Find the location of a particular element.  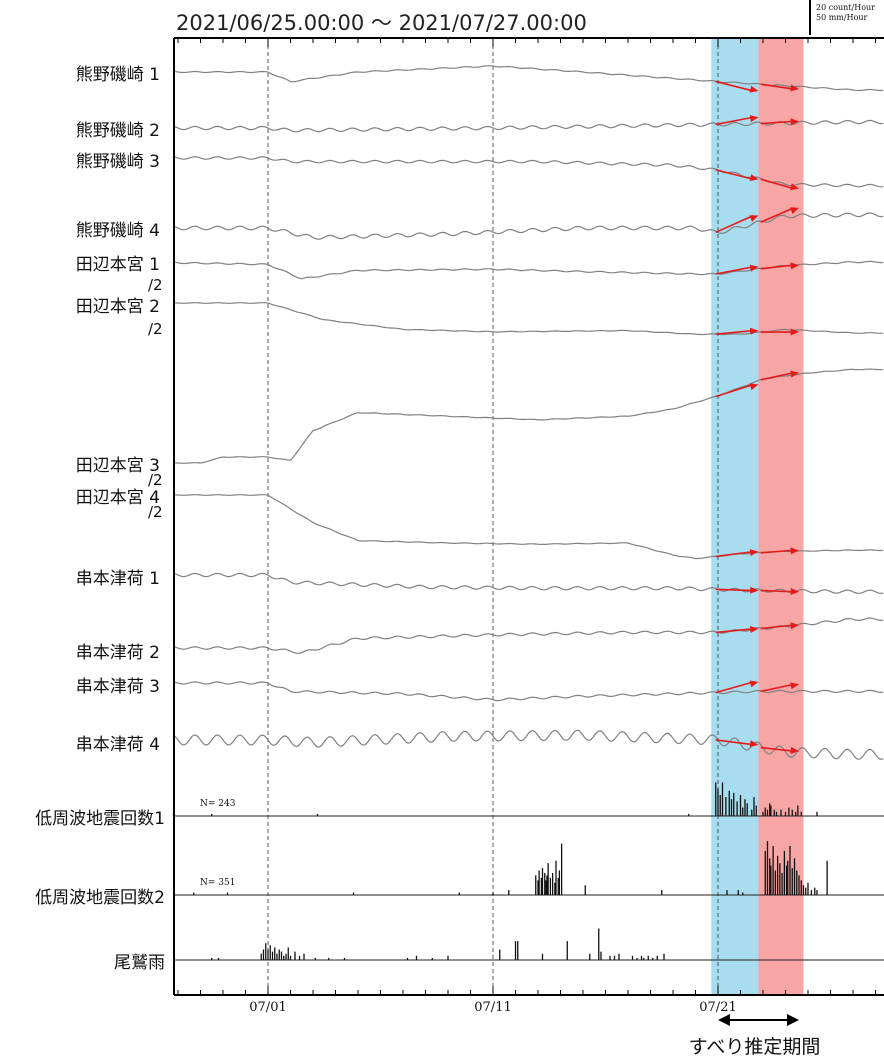

period-annotation: すべり推定期間 is located at coordinates (755, 1036).